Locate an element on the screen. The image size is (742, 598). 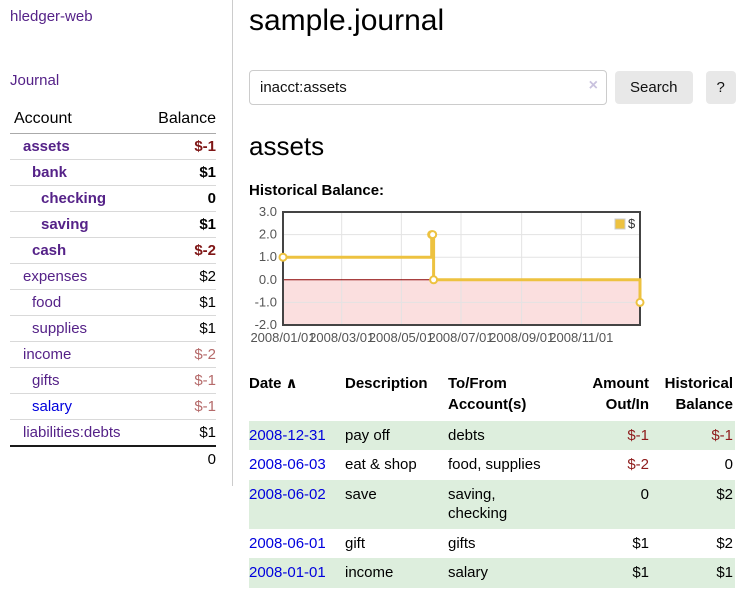
transaction-accounts: debts is located at coordinates (507, 435).